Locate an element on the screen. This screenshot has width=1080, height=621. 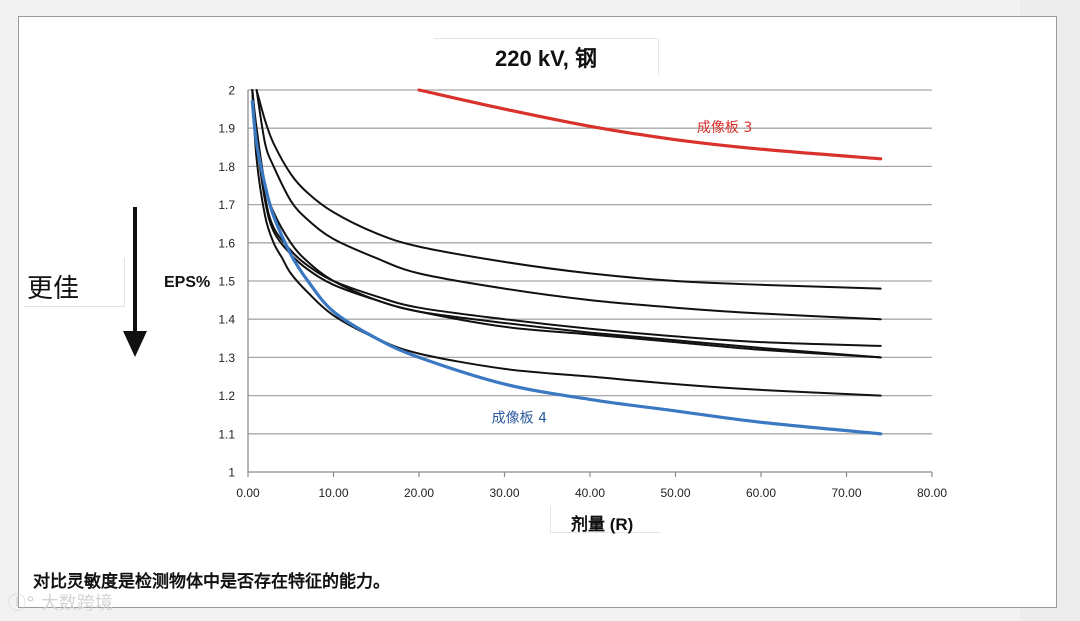
watermark-logo-icon: ⓛ° is located at coordinates (21, 603).